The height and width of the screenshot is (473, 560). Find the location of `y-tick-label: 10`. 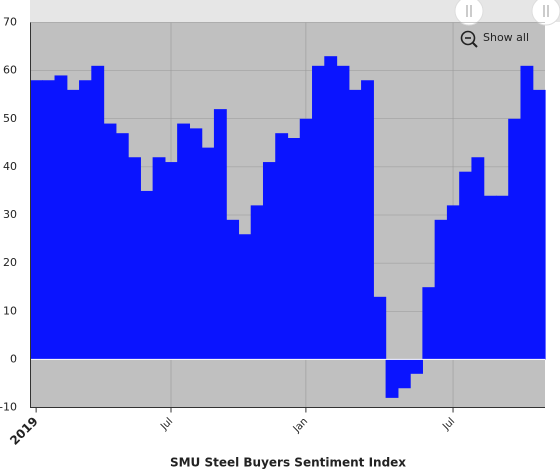

y-tick-label: 10 is located at coordinates (10, 310).